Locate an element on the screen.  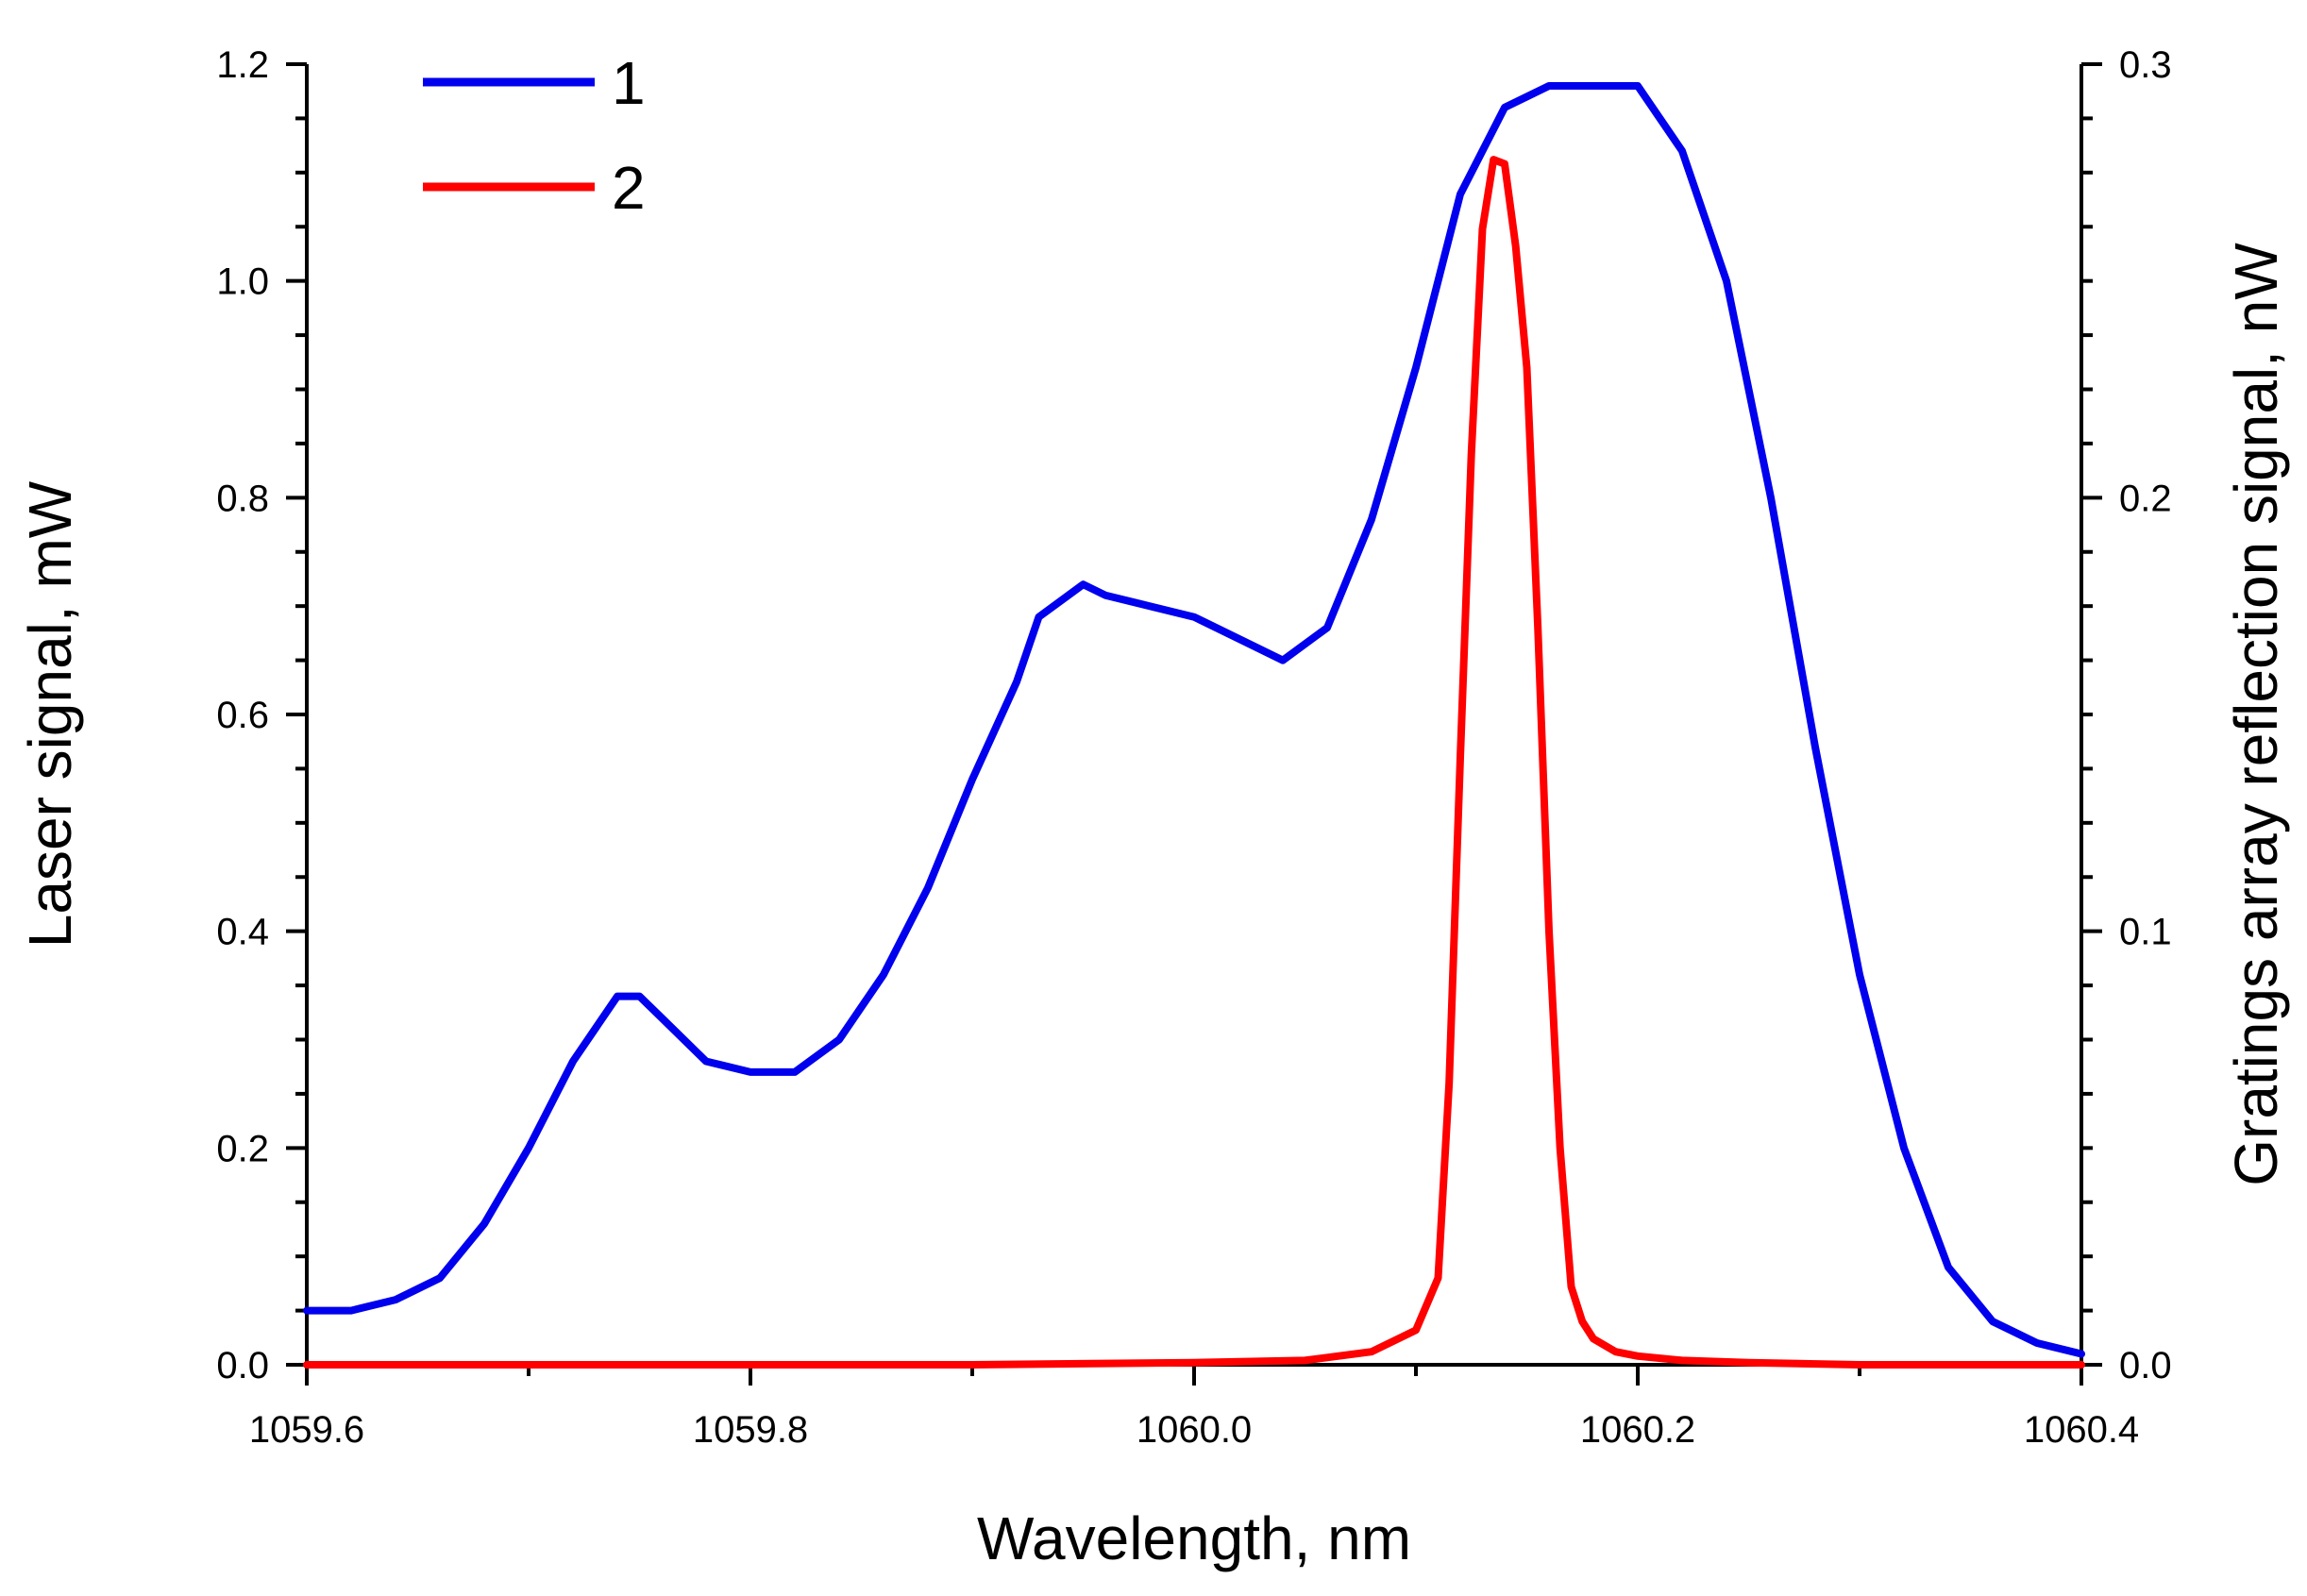
left-y-tick-label: 0.0 is located at coordinates (242, 1365).